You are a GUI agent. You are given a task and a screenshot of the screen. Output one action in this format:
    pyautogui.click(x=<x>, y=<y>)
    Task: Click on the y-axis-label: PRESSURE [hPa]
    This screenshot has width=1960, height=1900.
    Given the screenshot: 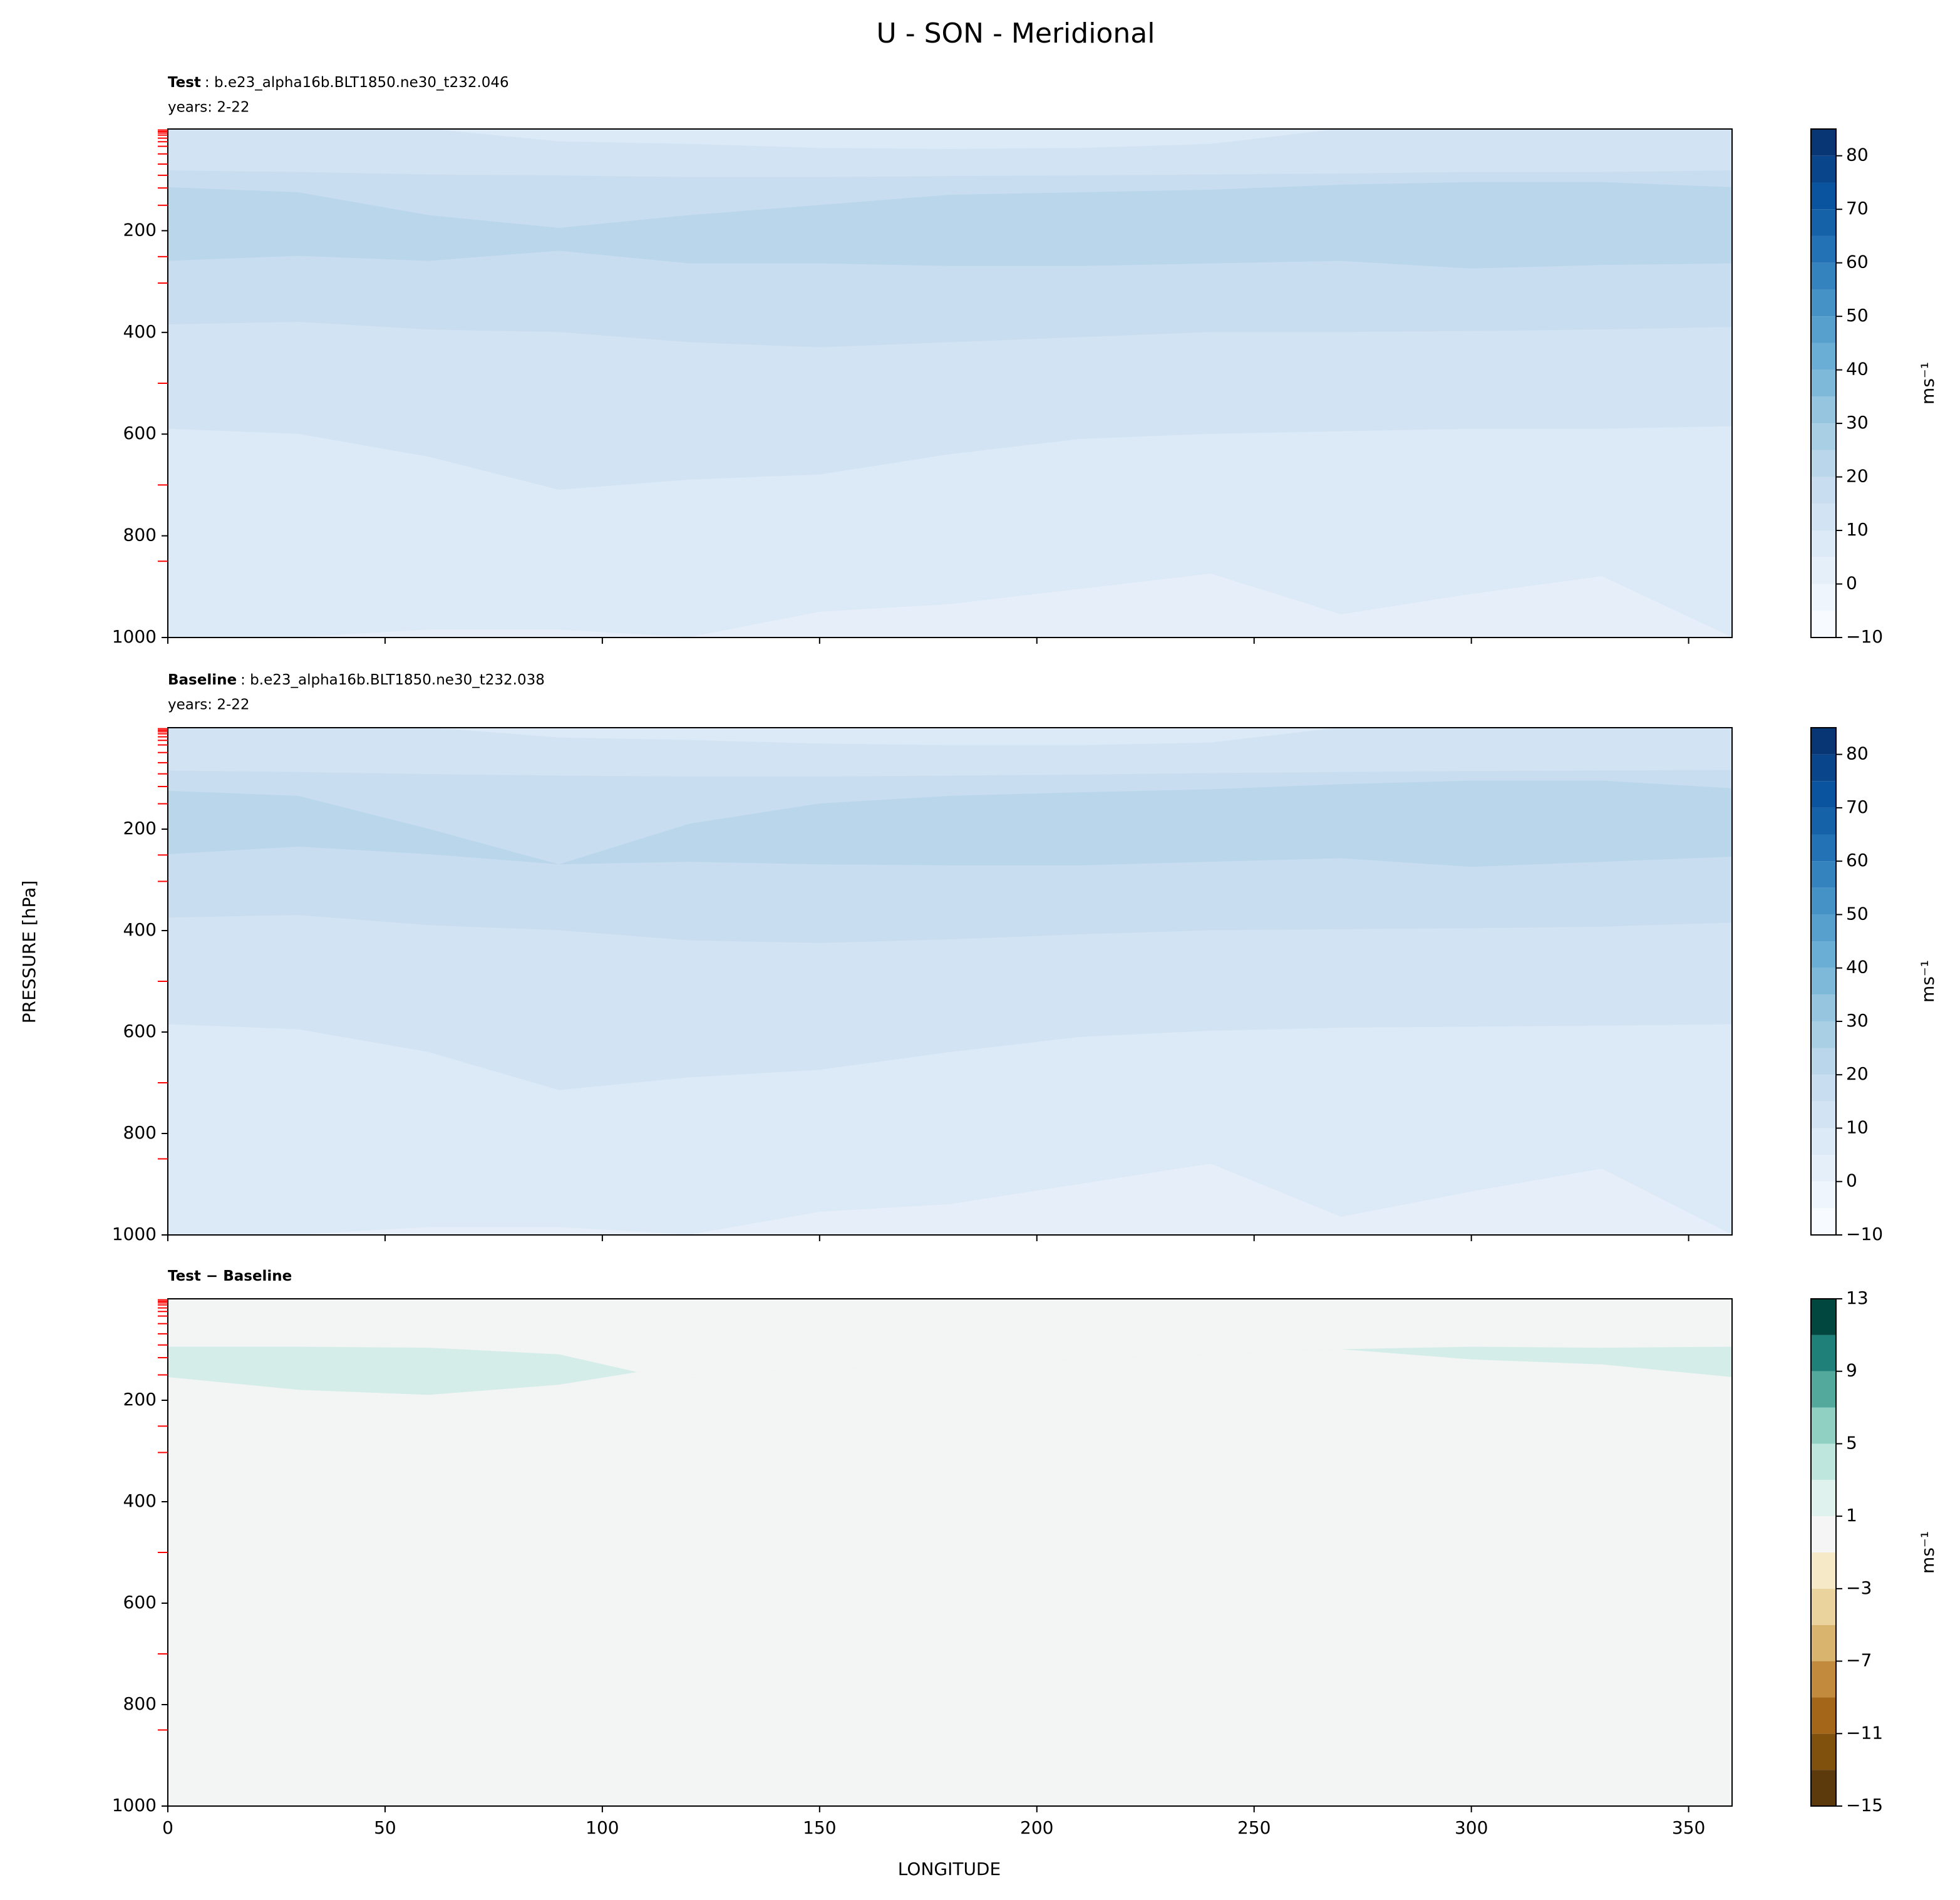 What is the action you would take?
    pyautogui.click(x=29, y=952)
    